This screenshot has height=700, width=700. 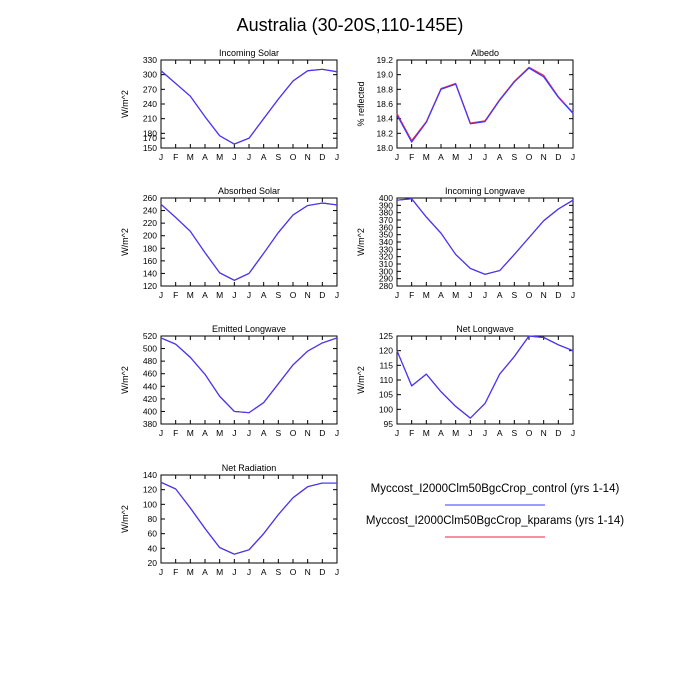 What do you see at coordinates (386, 365) in the screenshot?
I see `y-tick-label: 115` at bounding box center [386, 365].